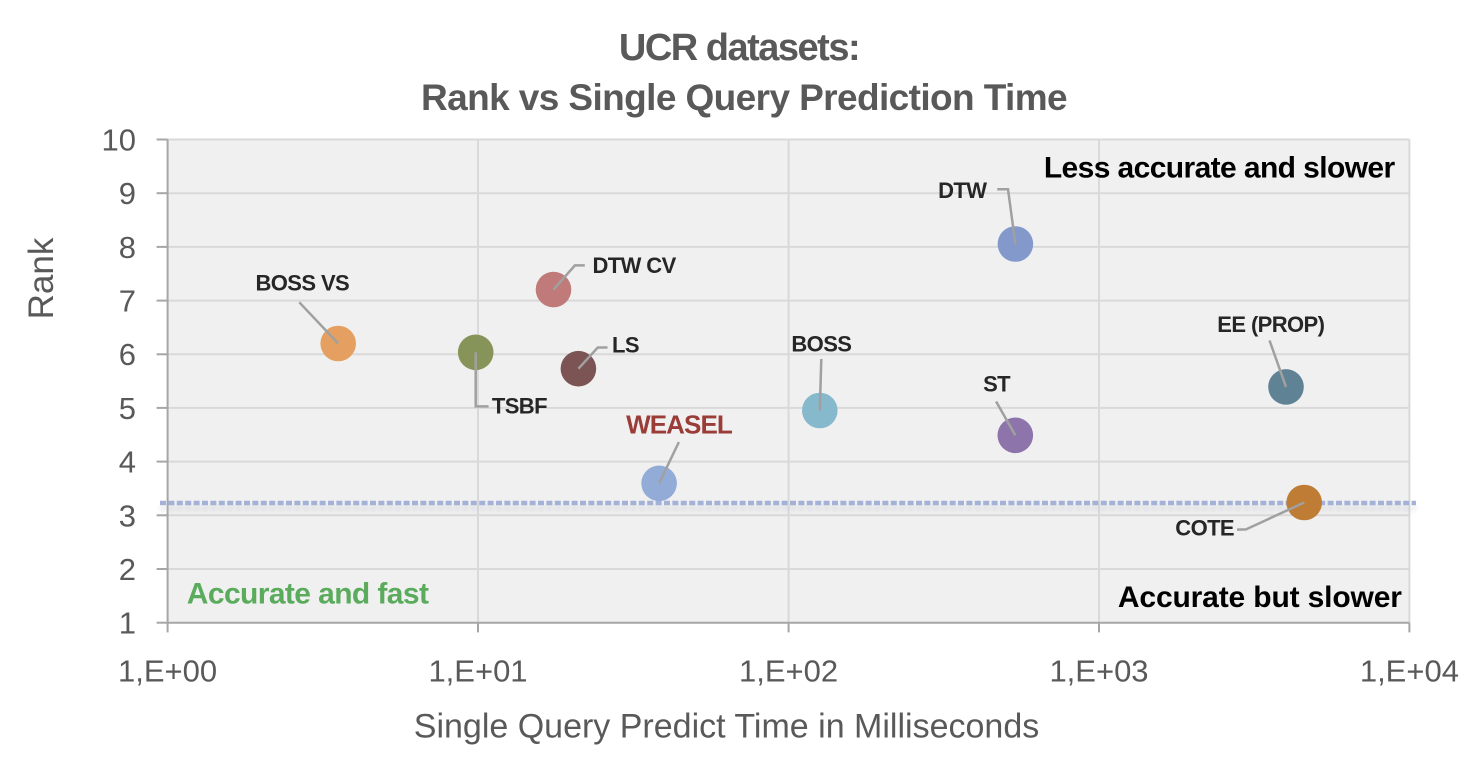  Describe the element at coordinates (1204, 528) in the screenshot. I see `svg-text: COTE` at that location.